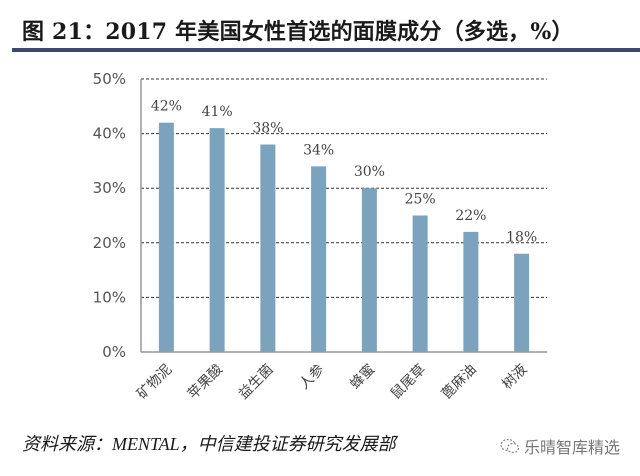 The width and height of the screenshot is (640, 476). I want to click on y-tick-label: 50%, so click(109, 79).